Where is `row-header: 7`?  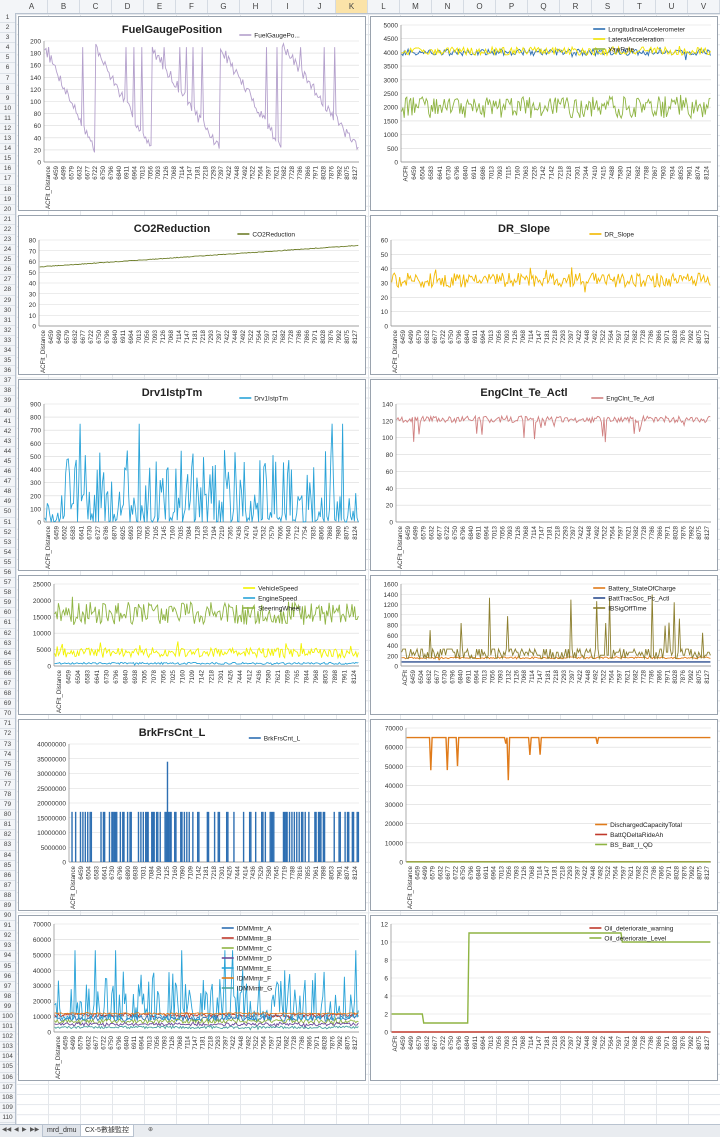
row-header: 7 is located at coordinates (7, 79).